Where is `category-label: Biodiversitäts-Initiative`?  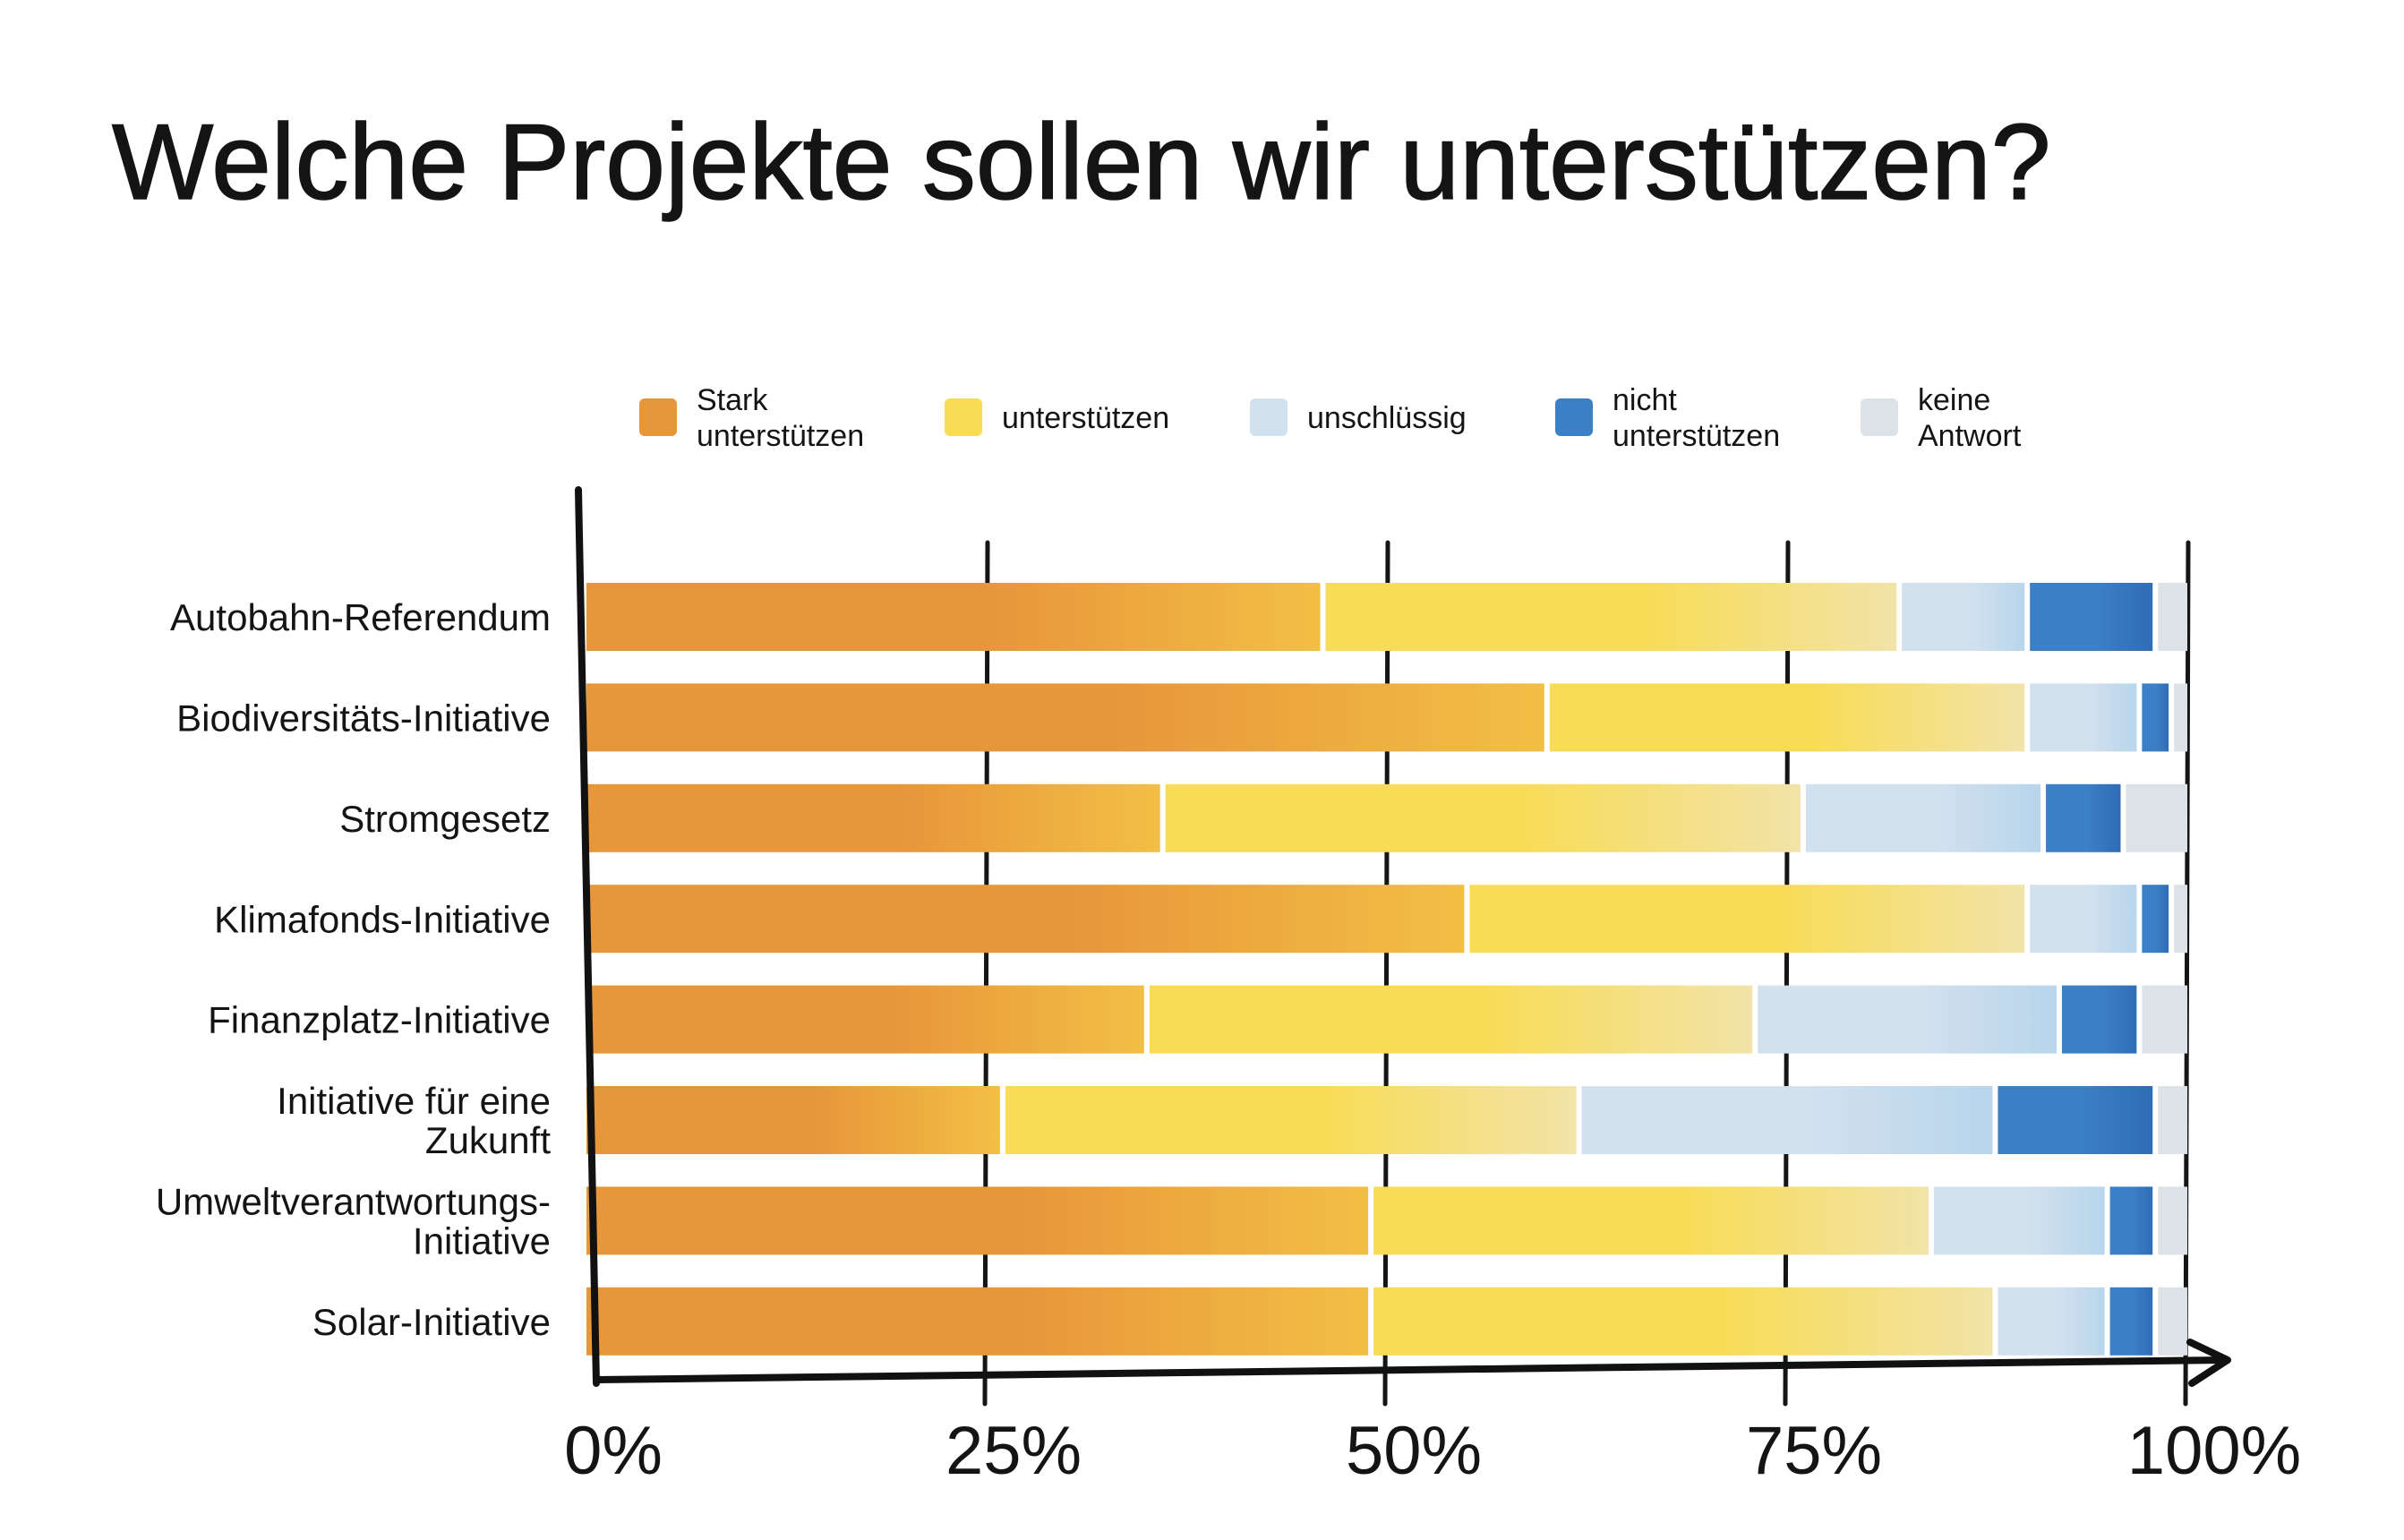
category-label: Biodiversitäts-Initiative is located at coordinates (363, 718).